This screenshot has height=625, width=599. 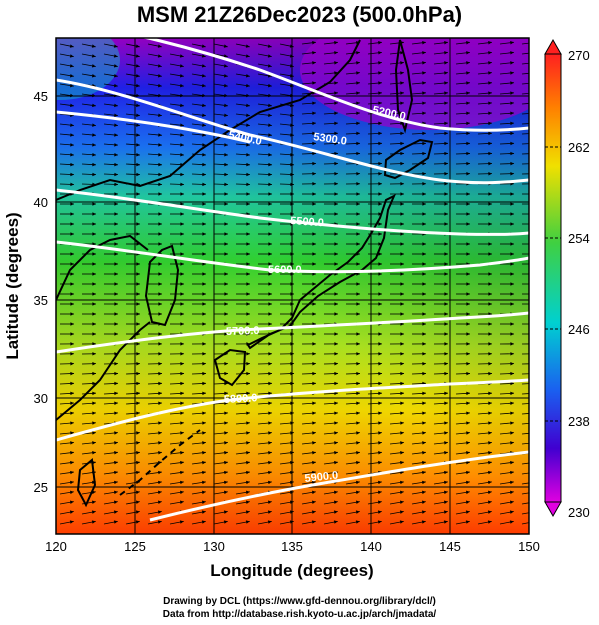 What do you see at coordinates (553, 46) in the screenshot?
I see `colorbar-top-arrow` at bounding box center [553, 46].